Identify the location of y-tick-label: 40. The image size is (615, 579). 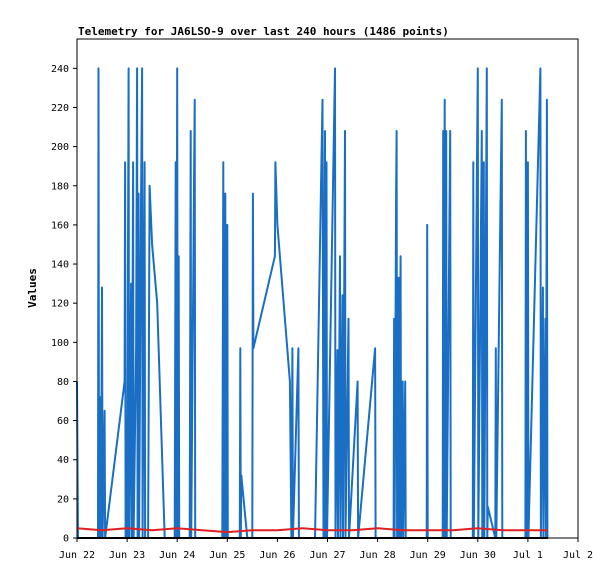
(63, 460).